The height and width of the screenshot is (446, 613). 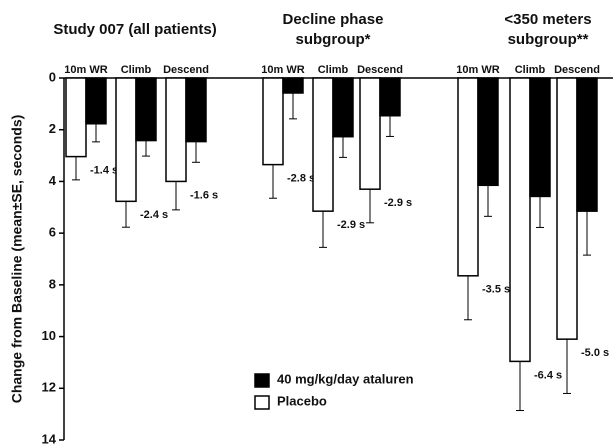 What do you see at coordinates (301, 179) in the screenshot?
I see `difference-label: -2.8 s` at bounding box center [301, 179].